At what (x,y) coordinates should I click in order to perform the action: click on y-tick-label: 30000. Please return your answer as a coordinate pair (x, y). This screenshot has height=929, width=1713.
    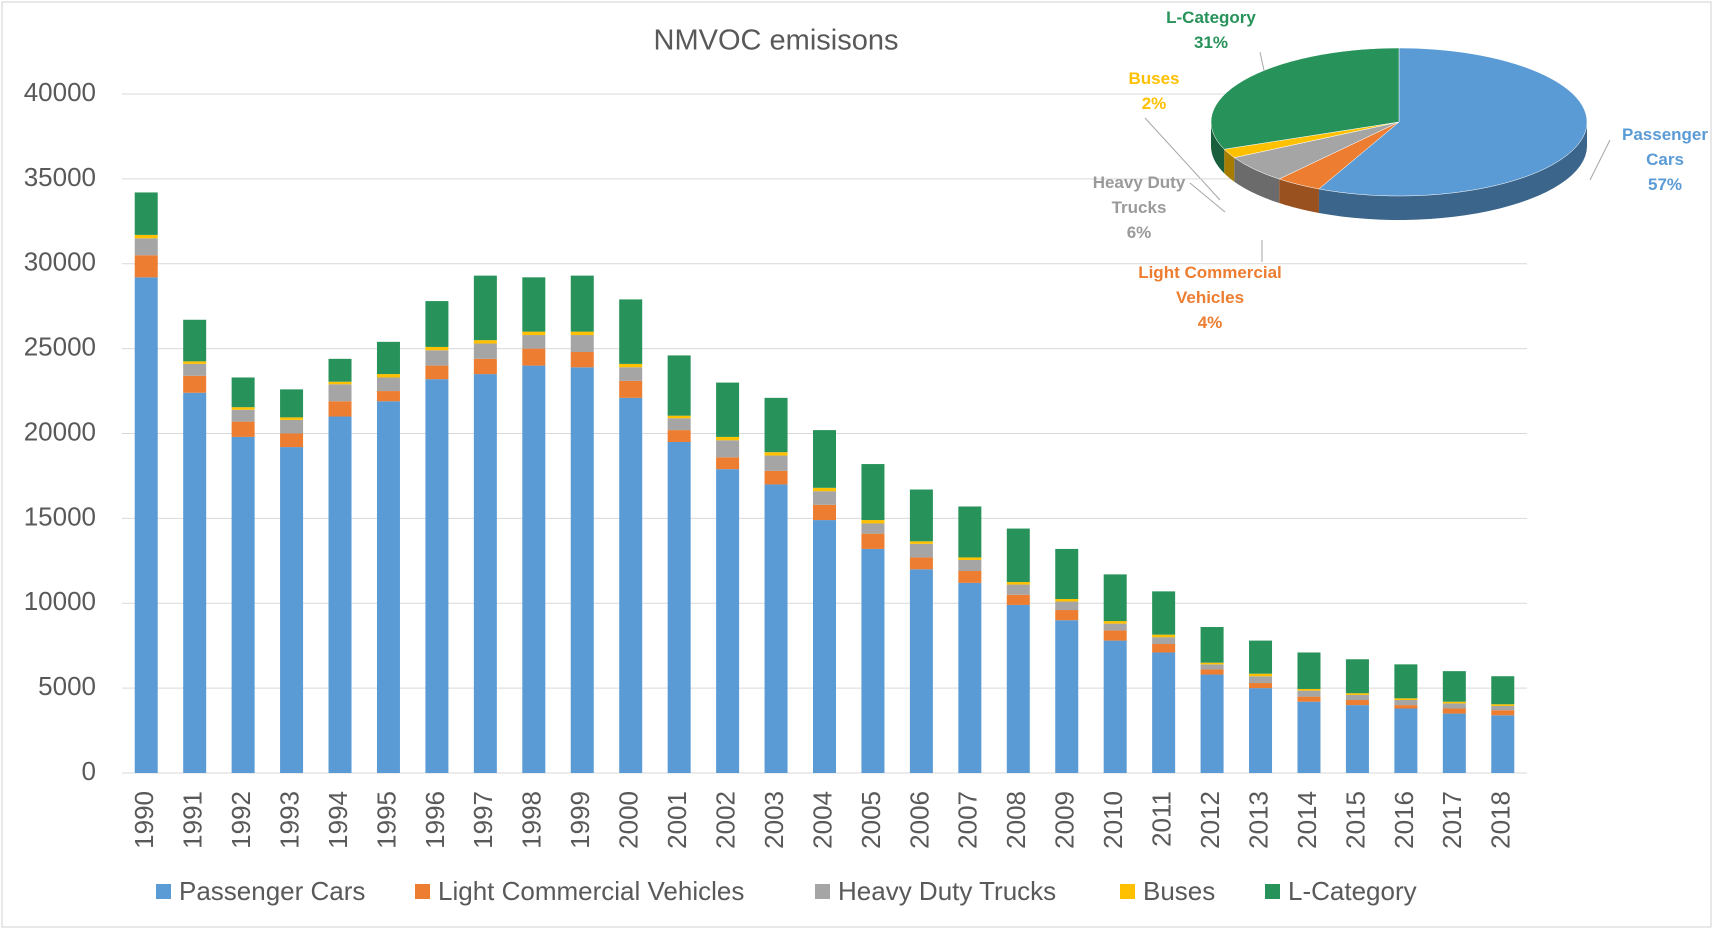
    Looking at the image, I should click on (60, 262).